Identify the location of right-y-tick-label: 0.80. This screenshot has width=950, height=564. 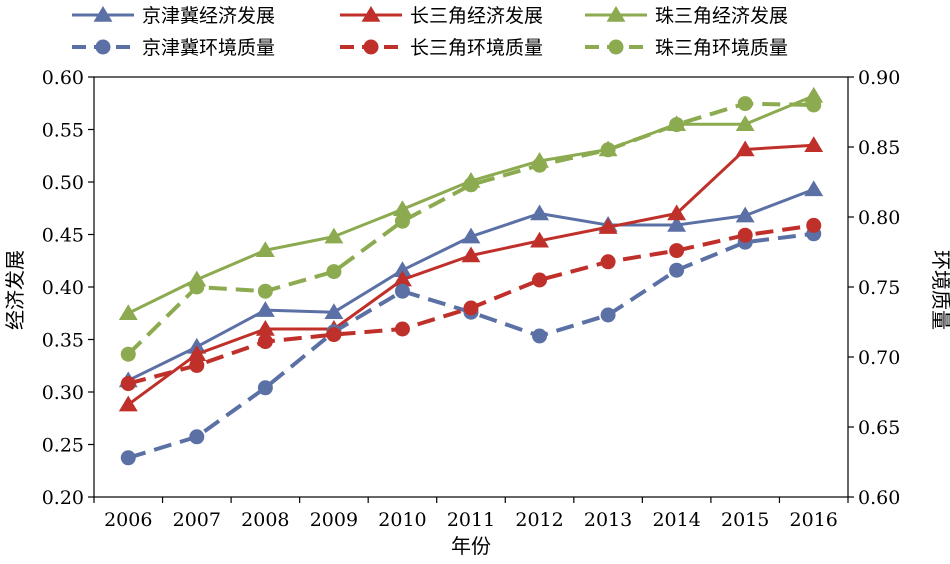
(879, 218).